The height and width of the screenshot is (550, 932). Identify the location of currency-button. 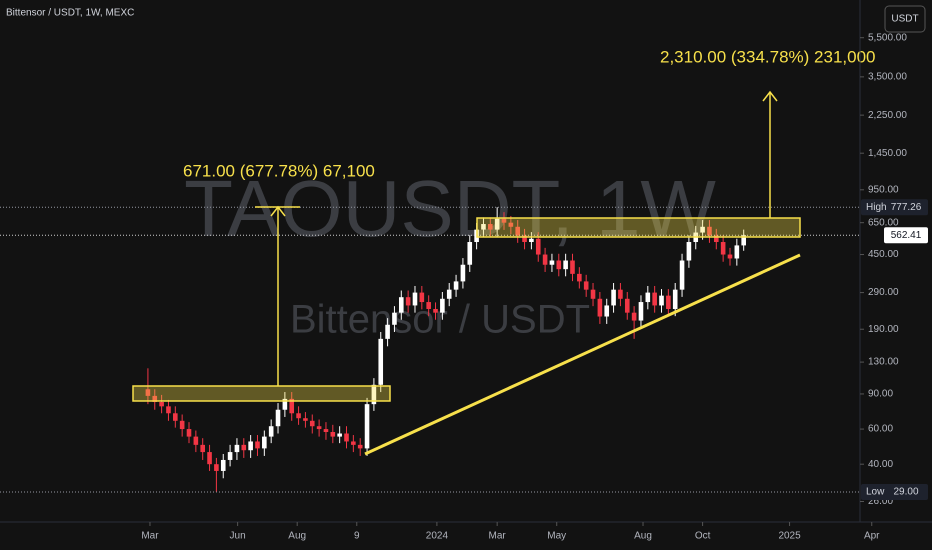
(905, 19).